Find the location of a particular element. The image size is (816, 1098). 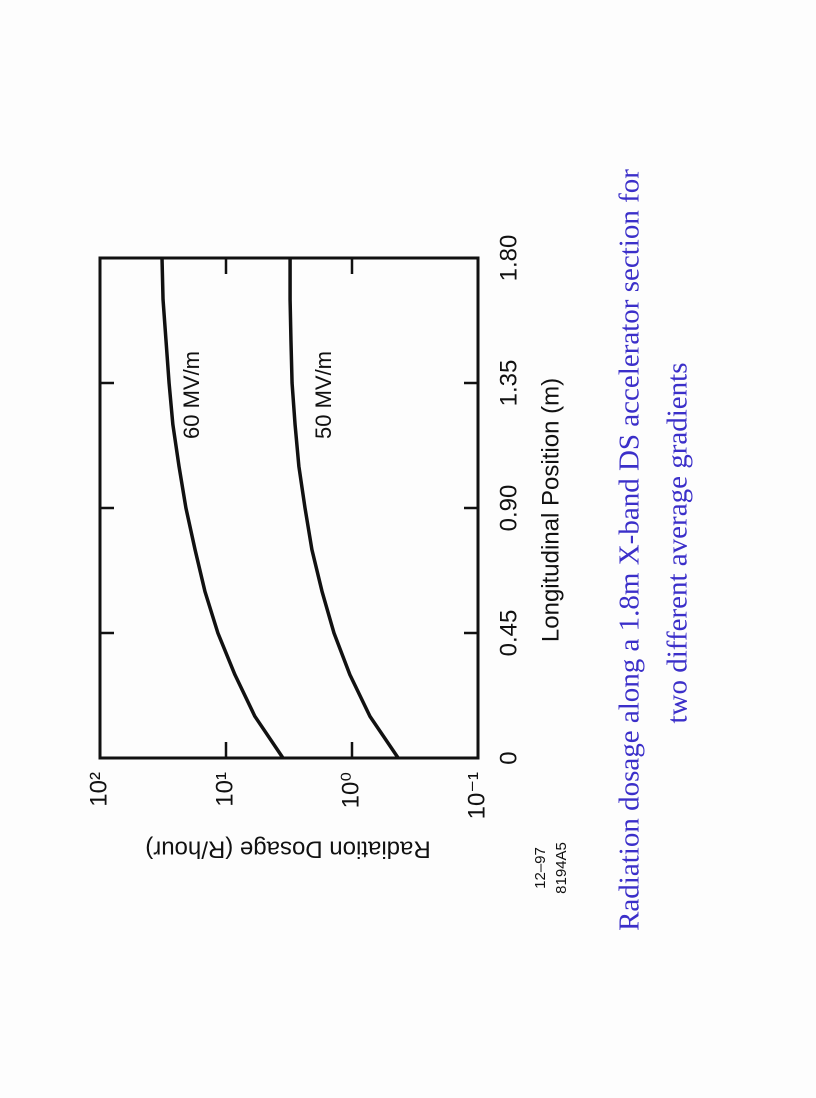

x-tick-label: 0 is located at coordinates (508, 757).